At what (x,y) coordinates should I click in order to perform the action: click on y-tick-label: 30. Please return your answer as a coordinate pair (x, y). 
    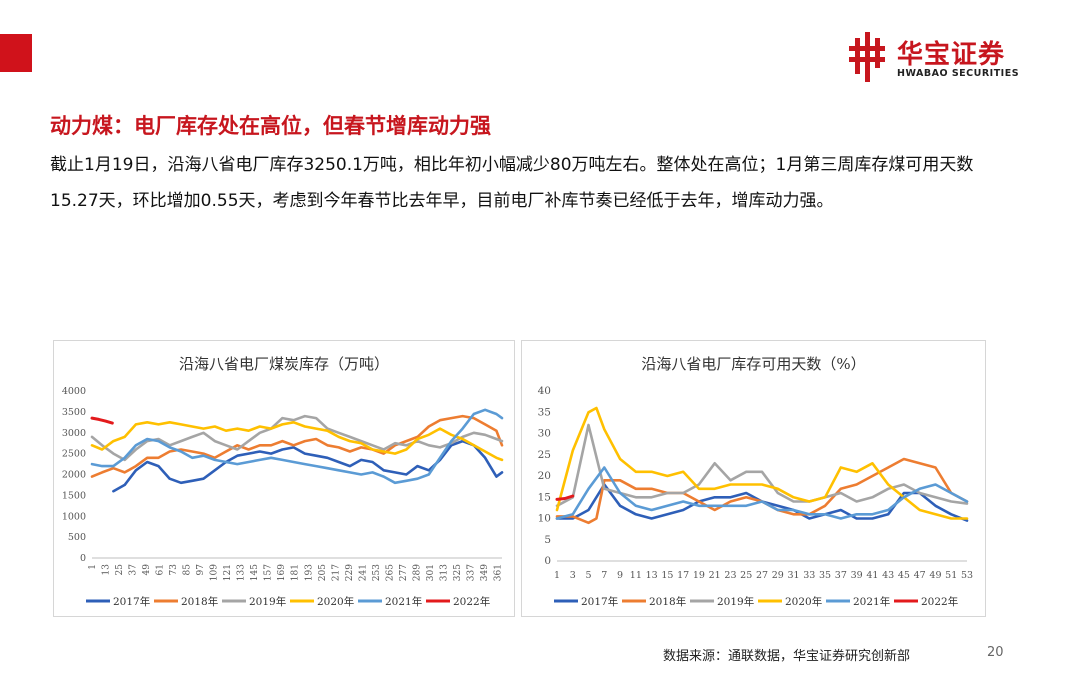
    Looking at the image, I should click on (544, 434).